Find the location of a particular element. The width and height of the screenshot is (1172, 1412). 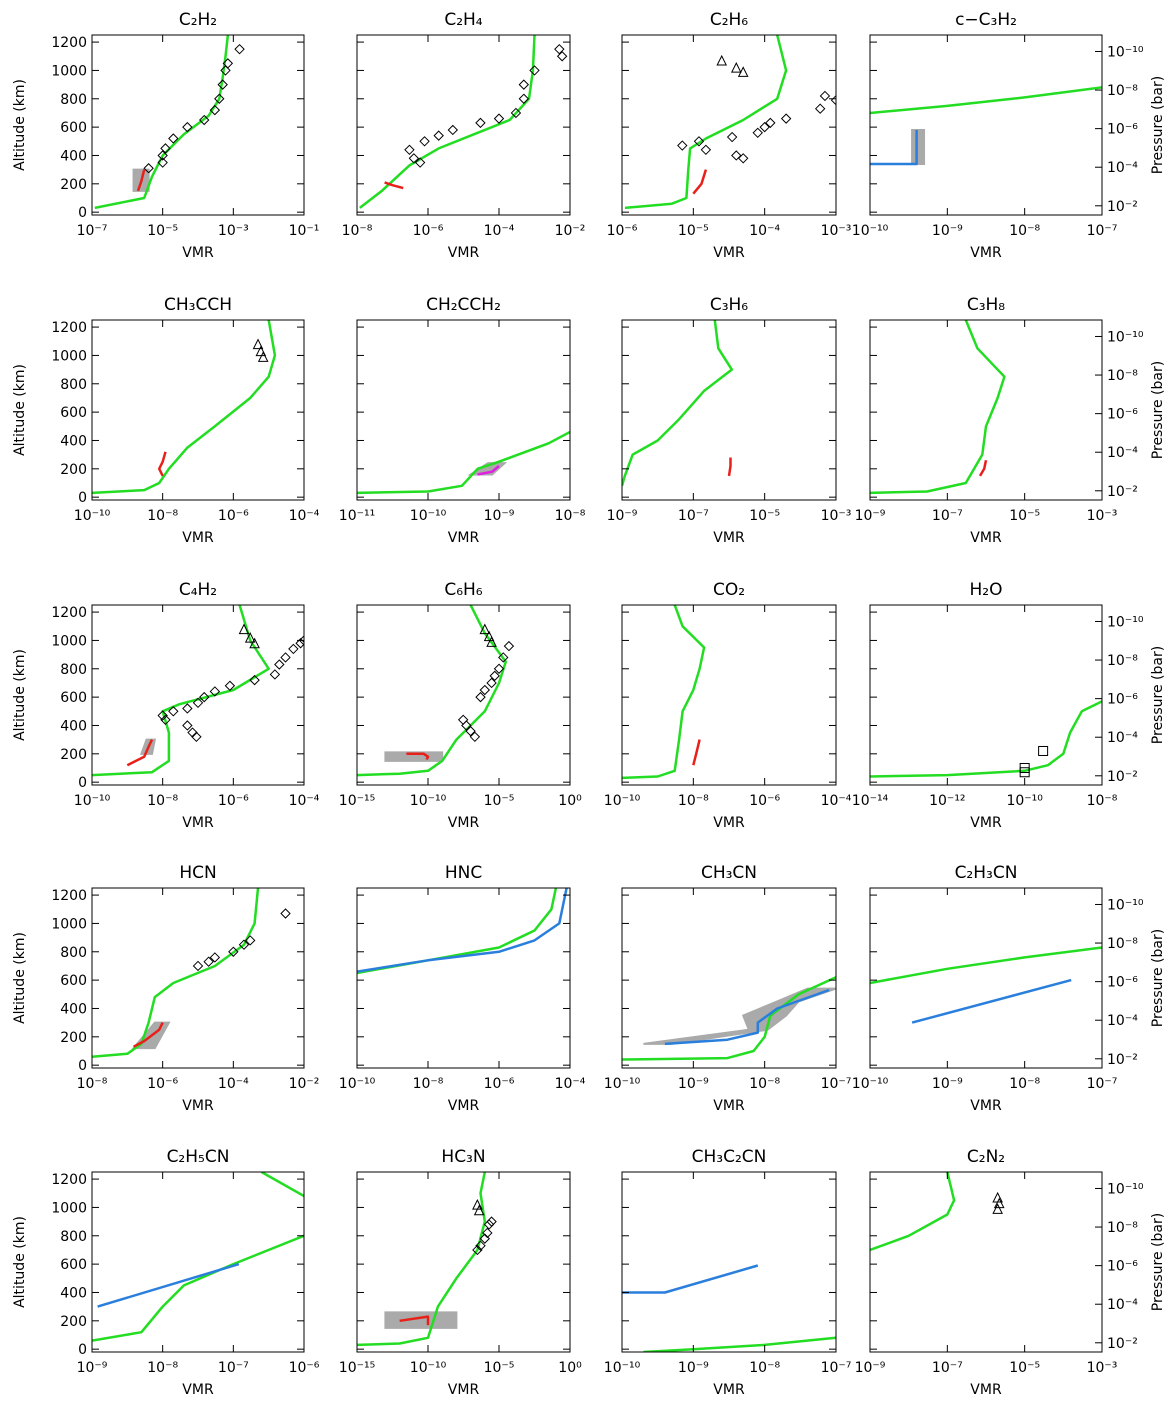

square-marker is located at coordinates (1043, 750).